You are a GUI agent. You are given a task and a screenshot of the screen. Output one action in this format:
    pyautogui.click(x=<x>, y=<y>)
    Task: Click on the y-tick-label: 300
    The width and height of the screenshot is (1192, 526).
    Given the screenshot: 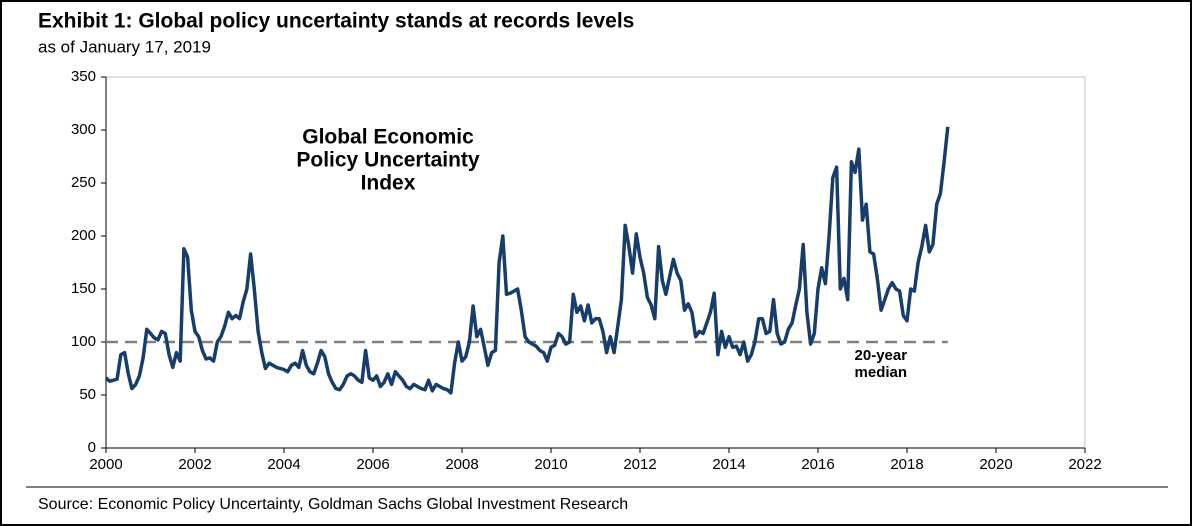 What is the action you would take?
    pyautogui.click(x=83, y=129)
    